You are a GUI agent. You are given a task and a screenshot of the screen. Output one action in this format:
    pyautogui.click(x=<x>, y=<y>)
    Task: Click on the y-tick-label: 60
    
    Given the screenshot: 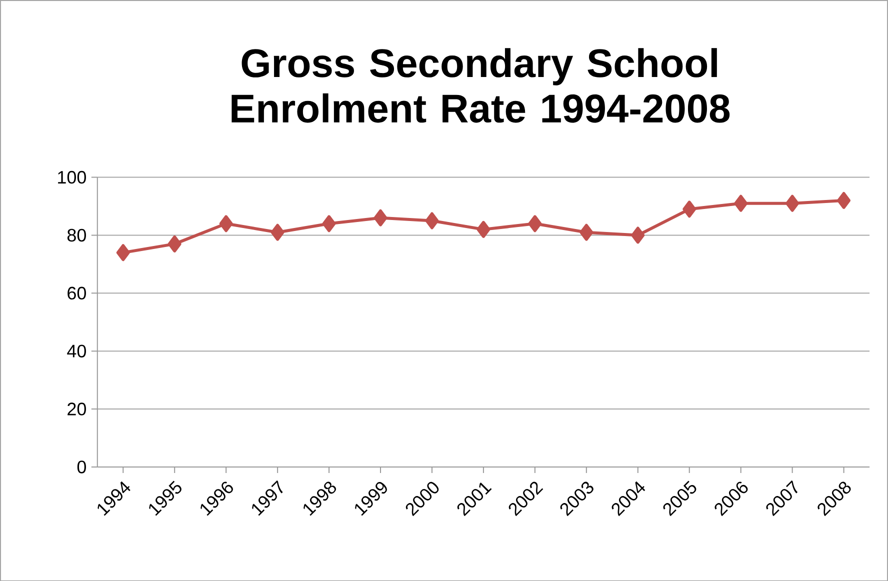 What is the action you would take?
    pyautogui.click(x=77, y=293)
    